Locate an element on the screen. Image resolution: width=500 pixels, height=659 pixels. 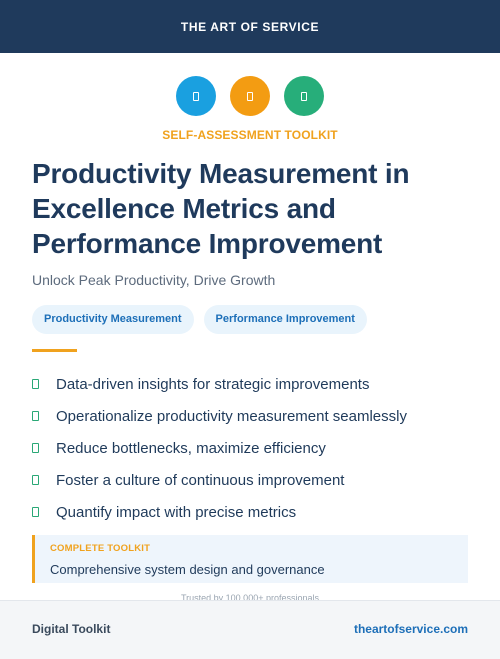
benefit-text: Quantify impact with precise metrics is located at coordinates (176, 512).